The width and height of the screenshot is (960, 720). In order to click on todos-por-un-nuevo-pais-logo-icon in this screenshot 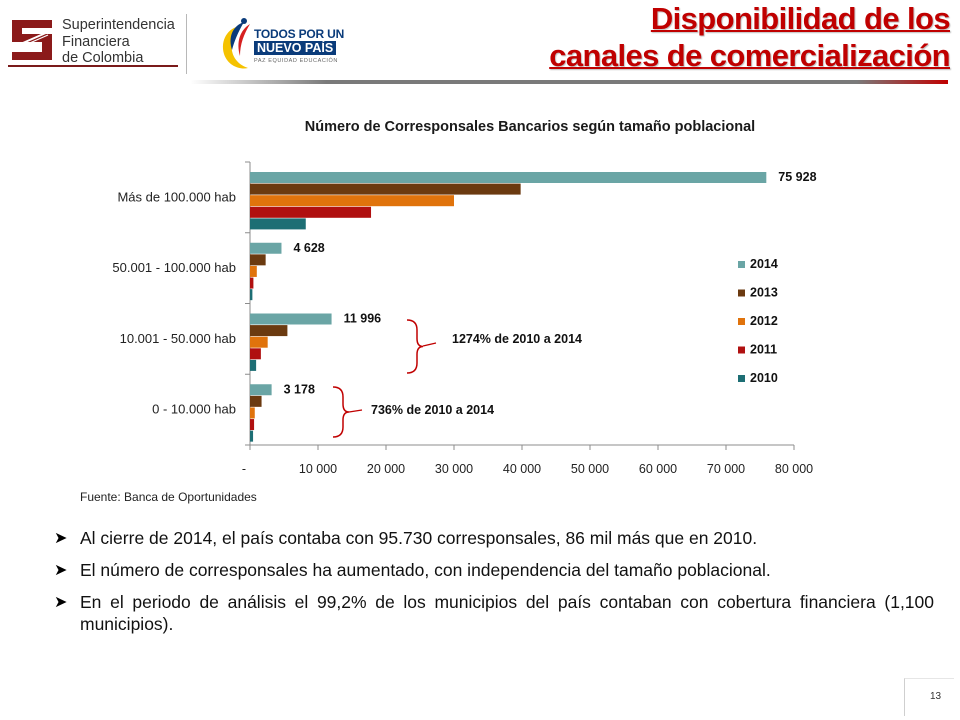, I will do `click(236, 43)`.